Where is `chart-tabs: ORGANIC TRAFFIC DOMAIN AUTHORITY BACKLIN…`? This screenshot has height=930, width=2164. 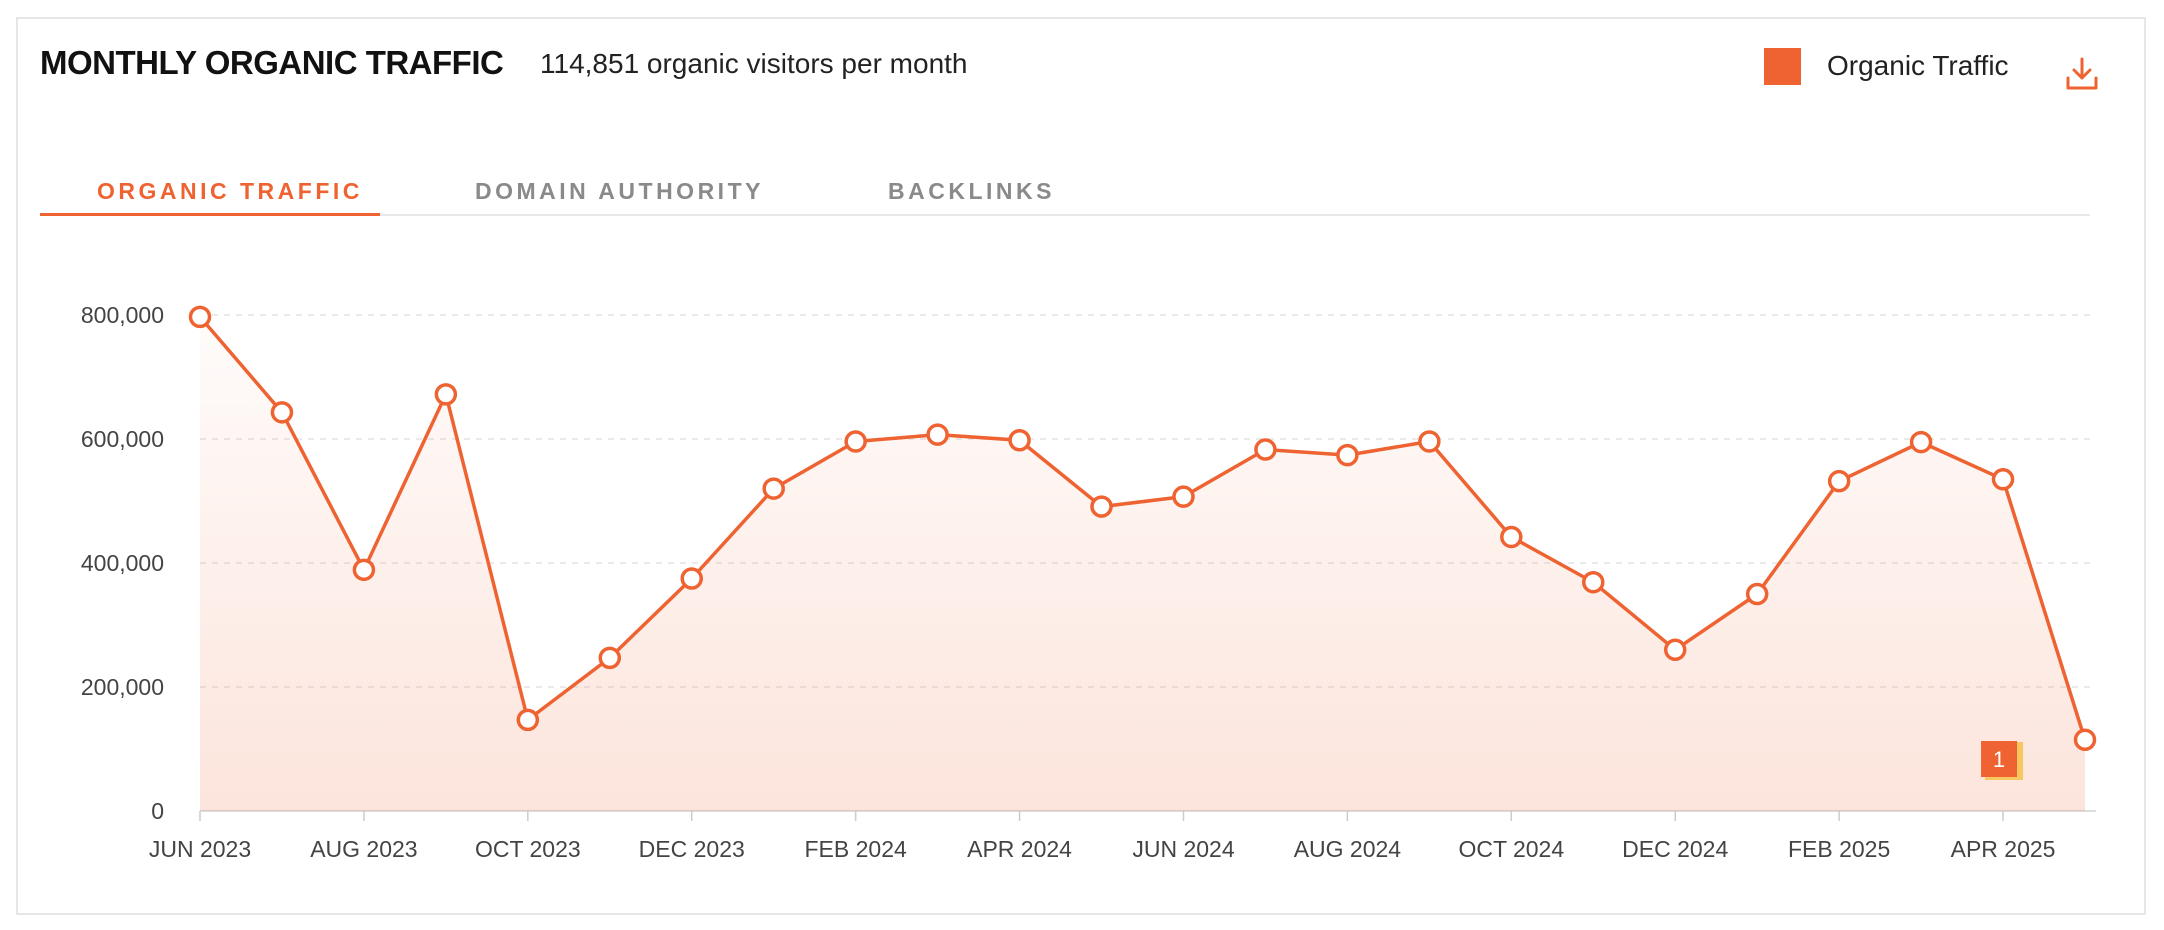 chart-tabs: ORGANIC TRAFFIC DOMAIN AUTHORITY BACKLIN… is located at coordinates (1065, 188).